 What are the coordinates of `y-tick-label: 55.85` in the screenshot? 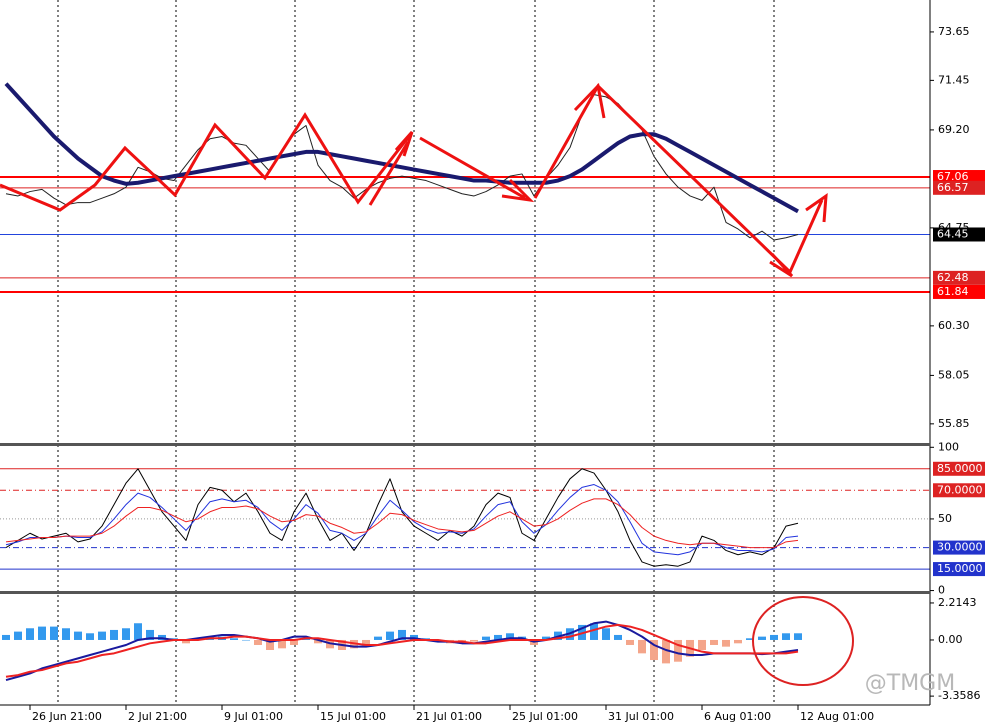 It's located at (954, 423).